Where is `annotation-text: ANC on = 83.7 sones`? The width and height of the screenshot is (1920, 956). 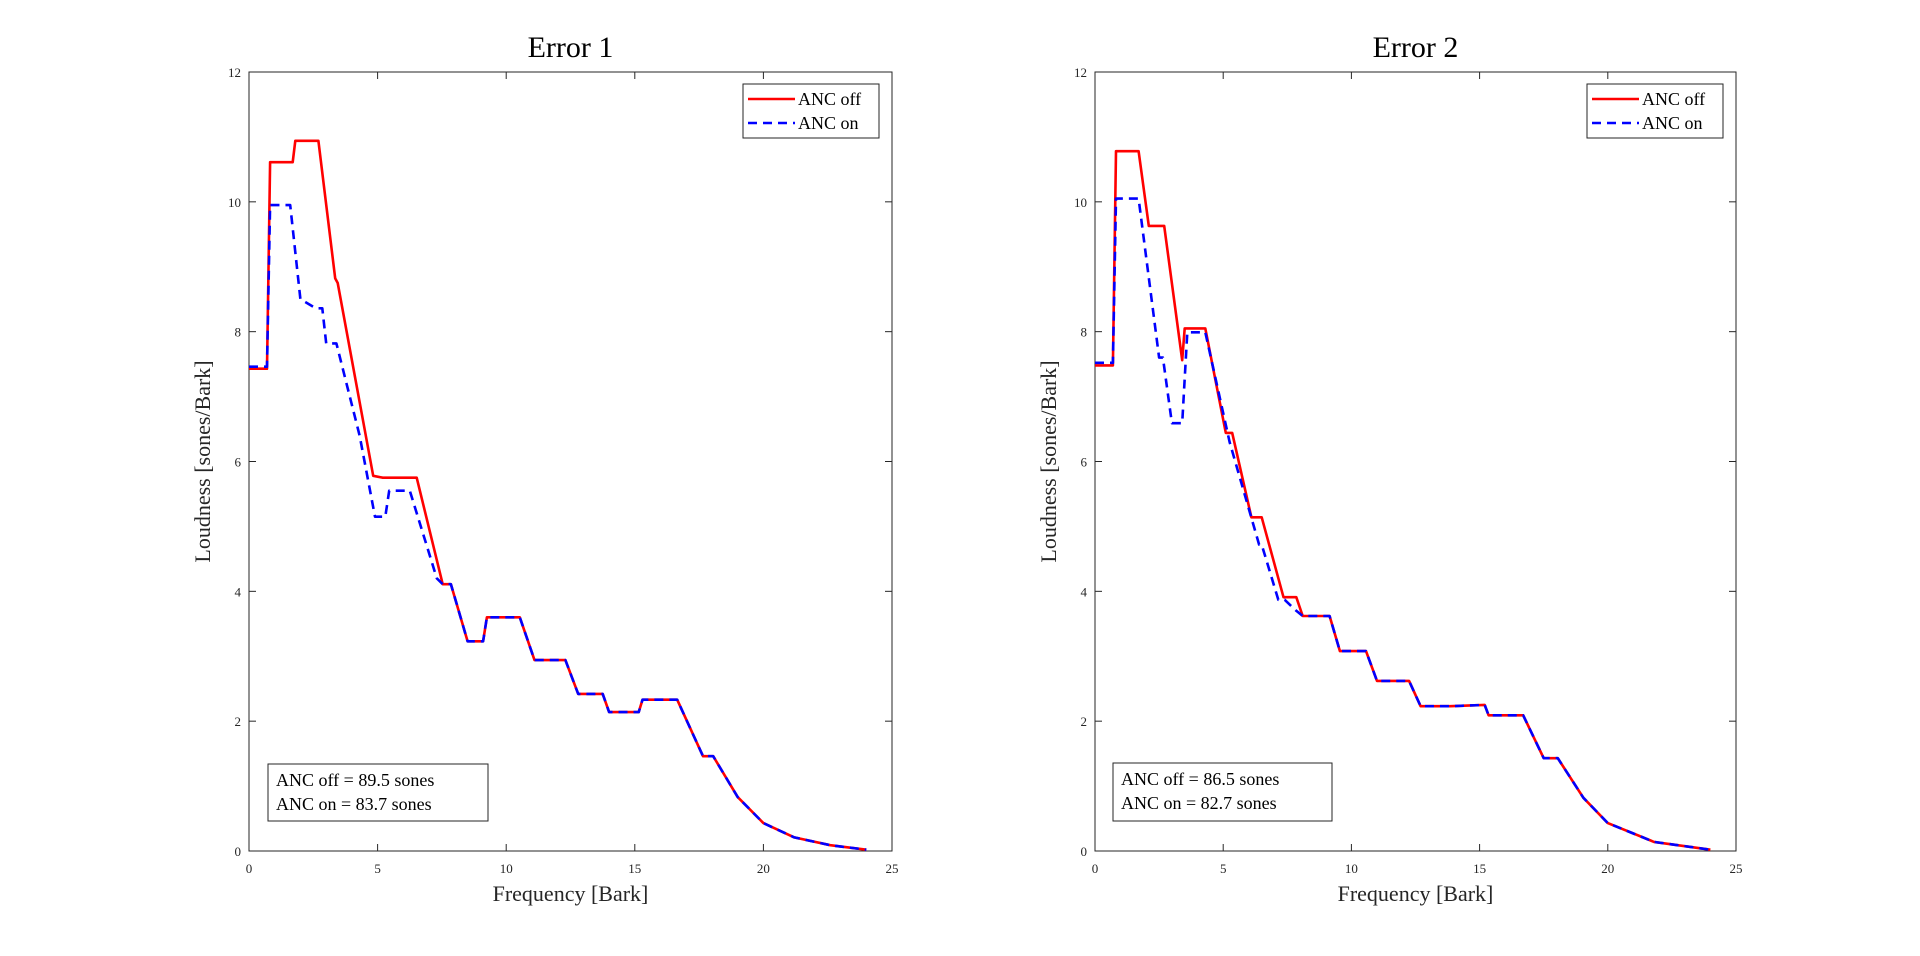
annotation-text: ANC on = 83.7 sones is located at coordinates (354, 804).